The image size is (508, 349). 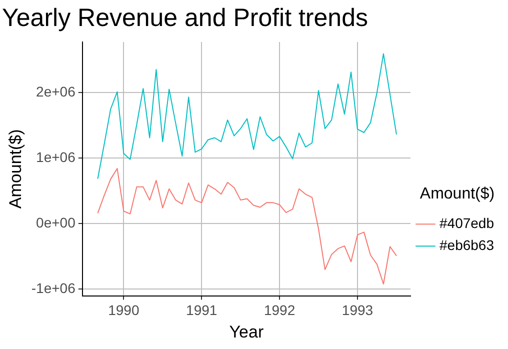 I want to click on legend-label: #407edb, so click(x=466, y=222).